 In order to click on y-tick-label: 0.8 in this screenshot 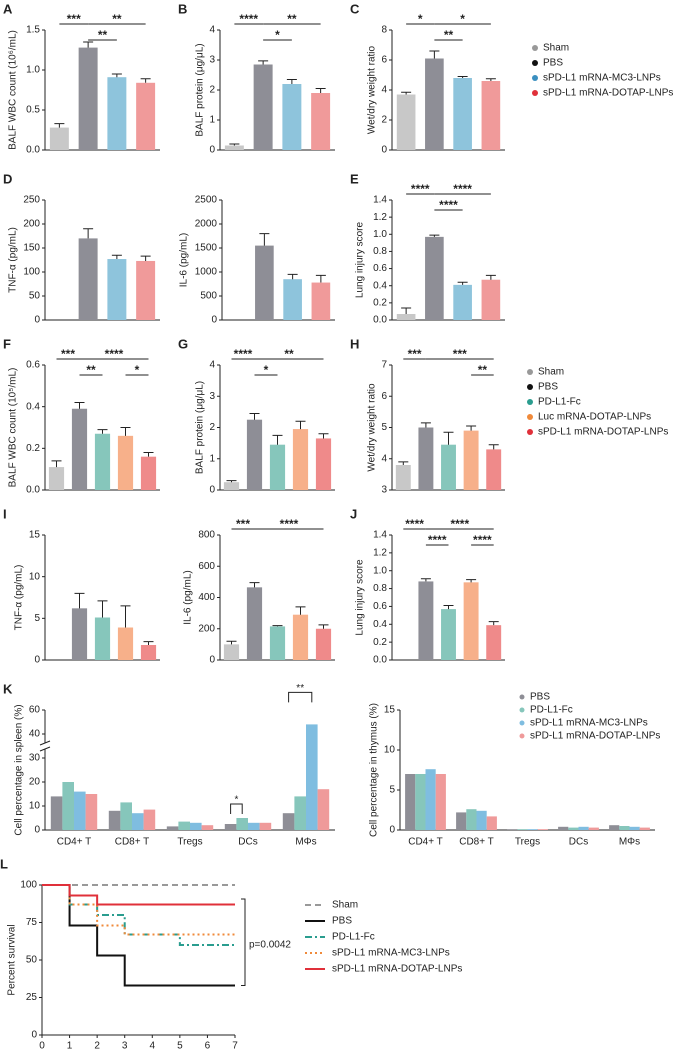, I will do `click(380, 251)`.